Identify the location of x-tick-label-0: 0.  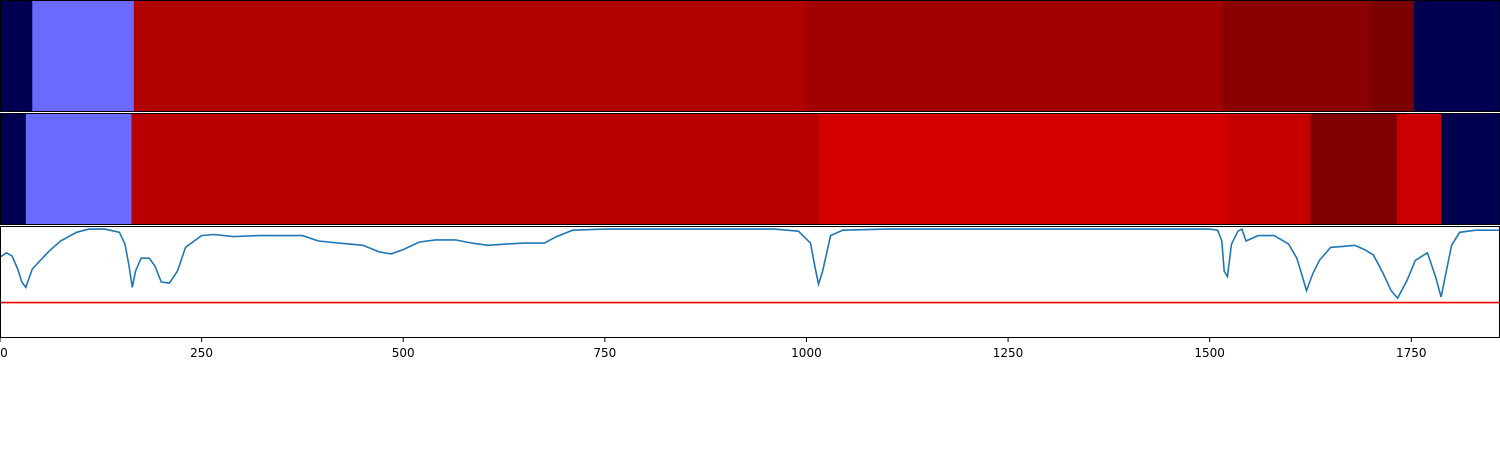
(4, 353).